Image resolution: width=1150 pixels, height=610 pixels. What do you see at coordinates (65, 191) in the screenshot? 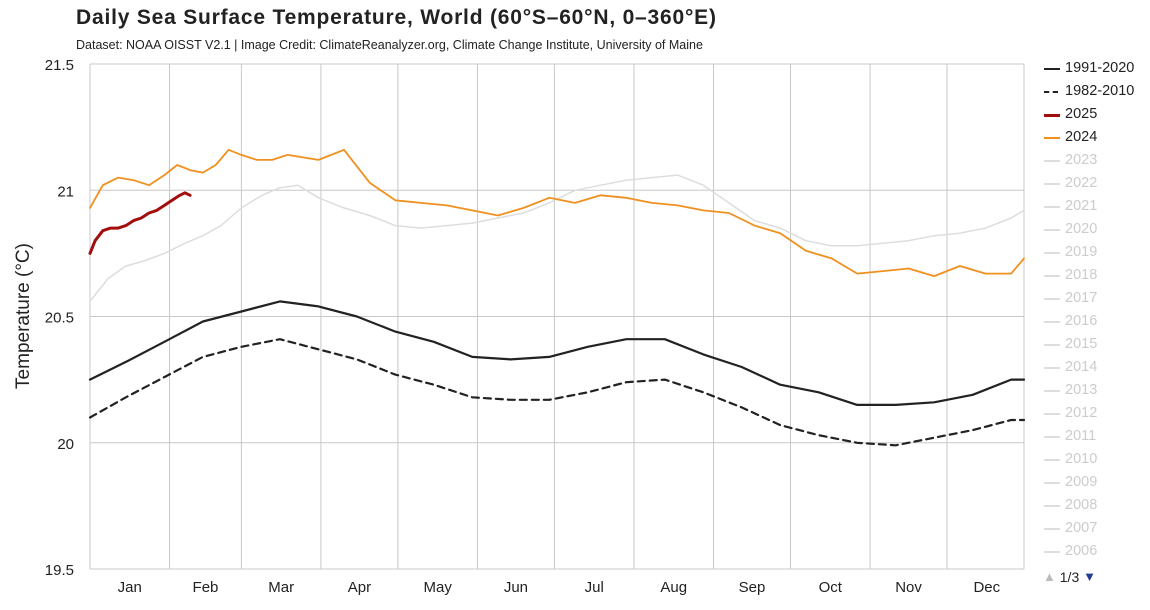
I see `y-tick-label: 21` at bounding box center [65, 191].